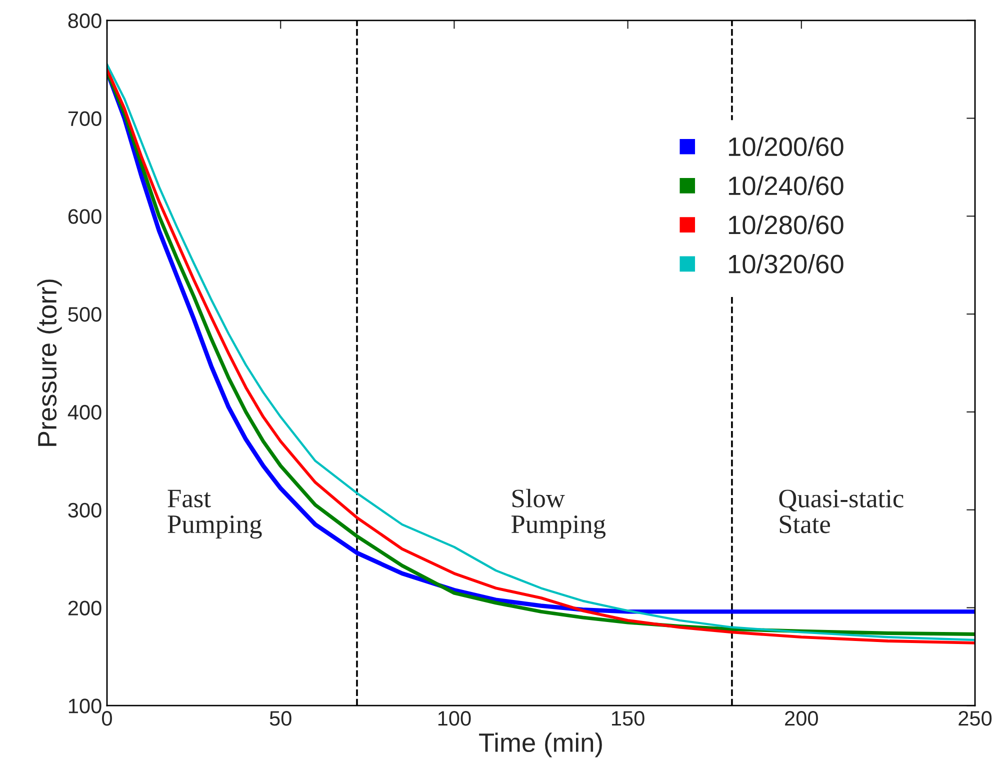 Image resolution: width=1000 pixels, height=784 pixels. What do you see at coordinates (85, 314) in the screenshot?
I see `y-tick-label: 500` at bounding box center [85, 314].